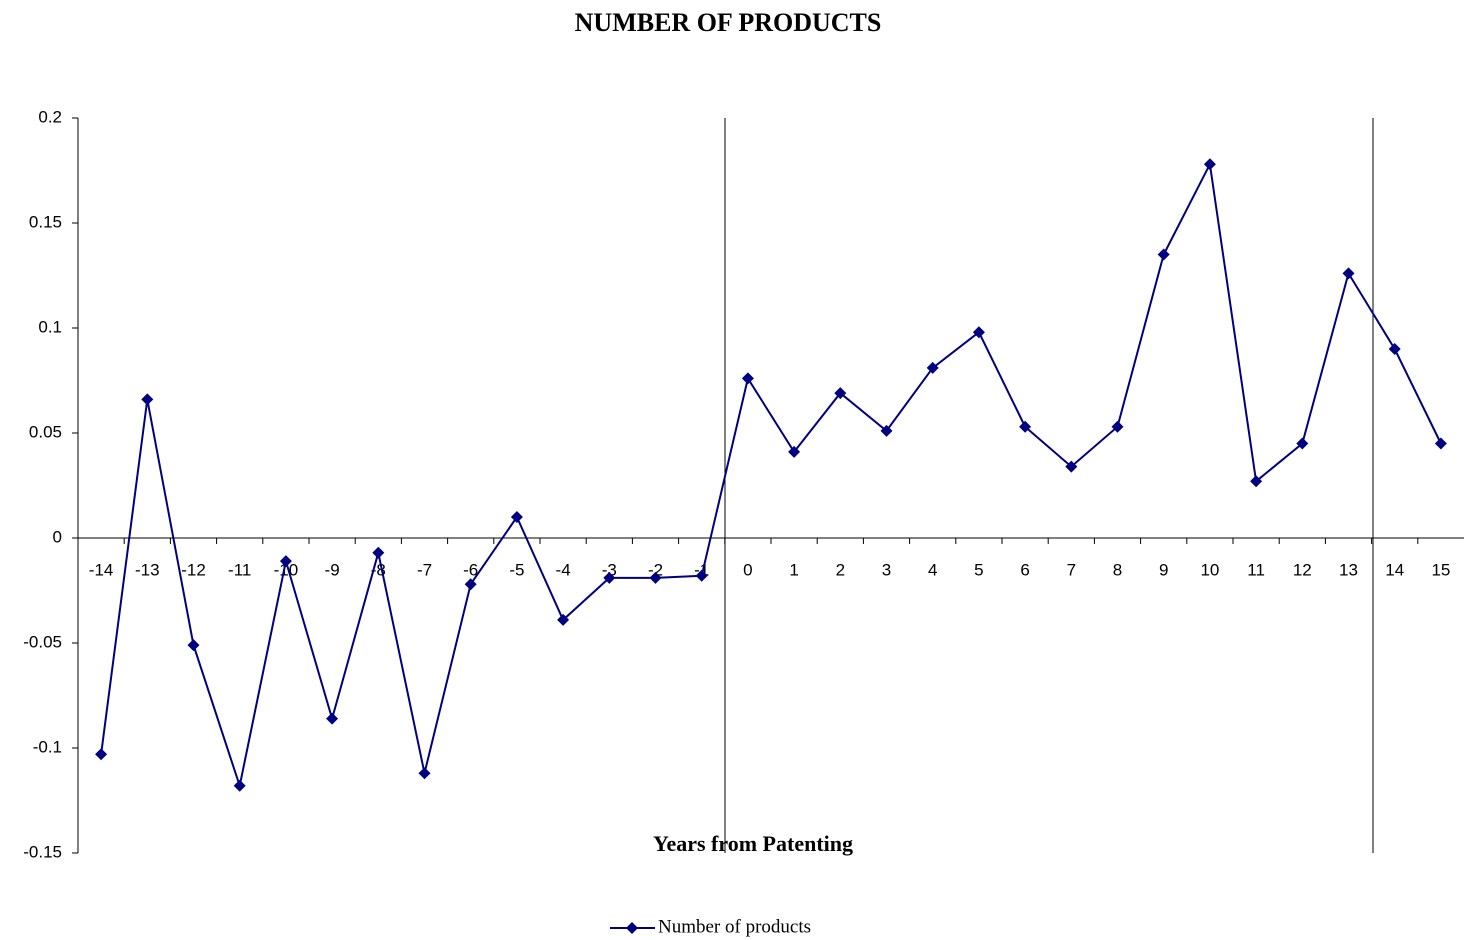 This screenshot has width=1467, height=940. What do you see at coordinates (470, 569) in the screenshot?
I see `x-tick-label: -6` at bounding box center [470, 569].